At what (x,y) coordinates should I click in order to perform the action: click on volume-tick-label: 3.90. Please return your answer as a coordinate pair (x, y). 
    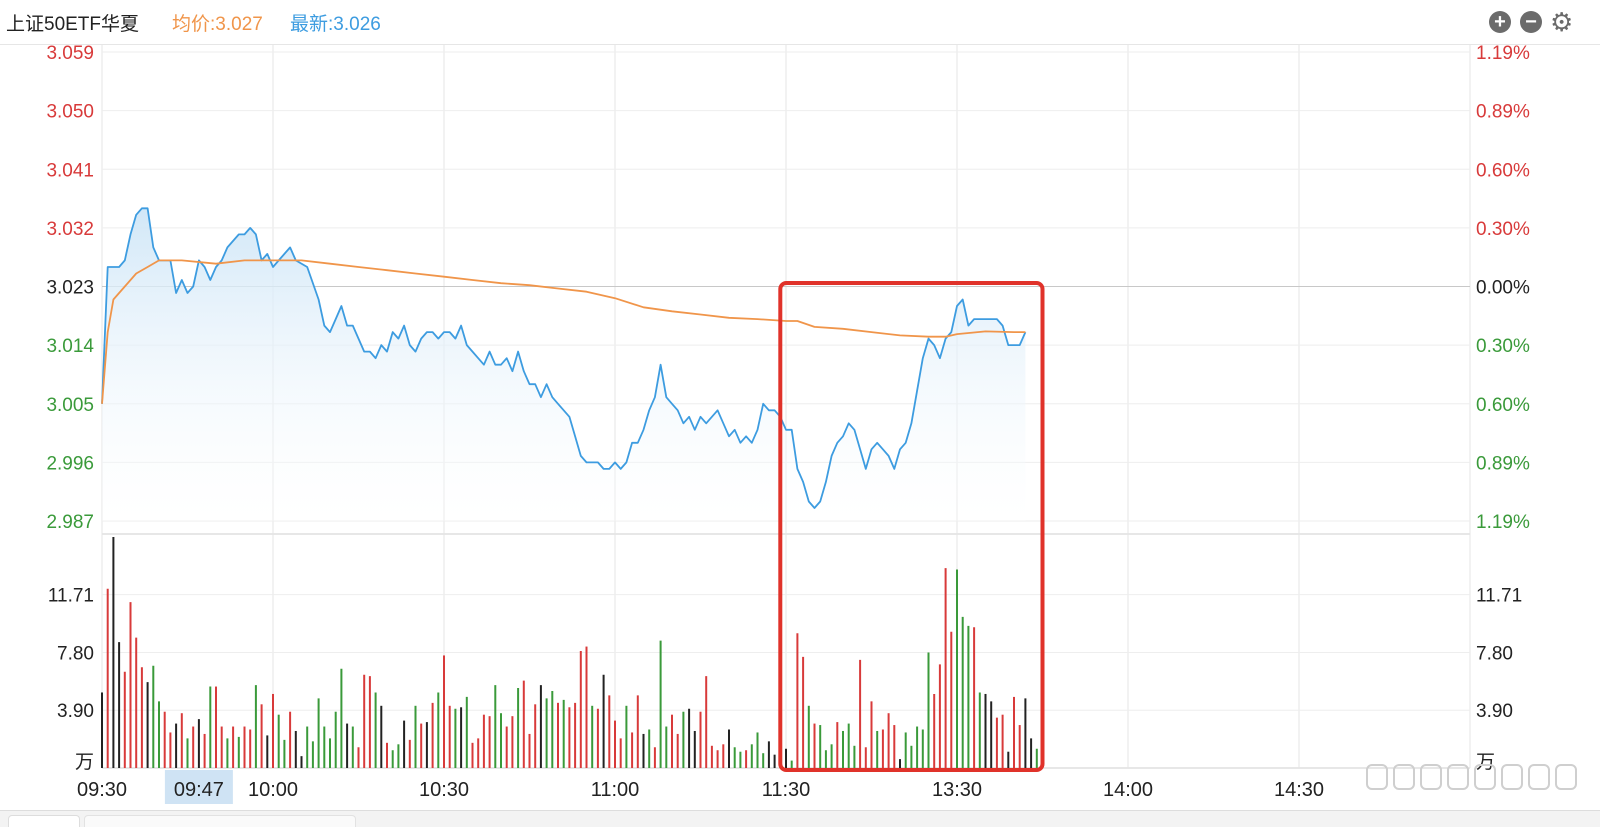
    Looking at the image, I should click on (75, 711).